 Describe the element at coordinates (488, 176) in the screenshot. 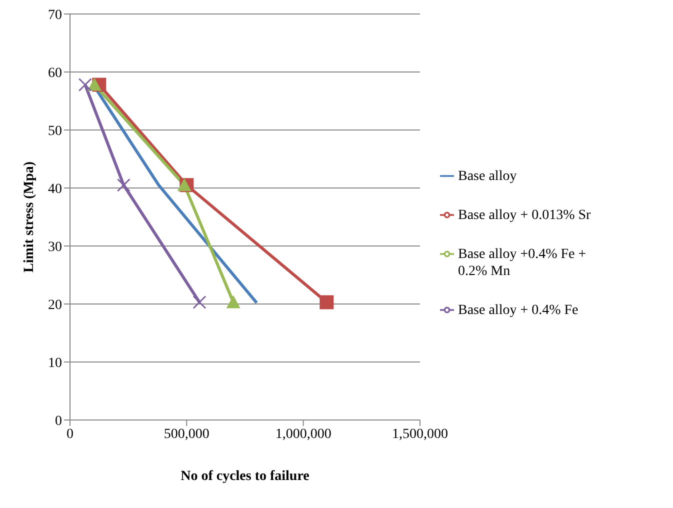

I see `legend-label: Base alloy` at that location.